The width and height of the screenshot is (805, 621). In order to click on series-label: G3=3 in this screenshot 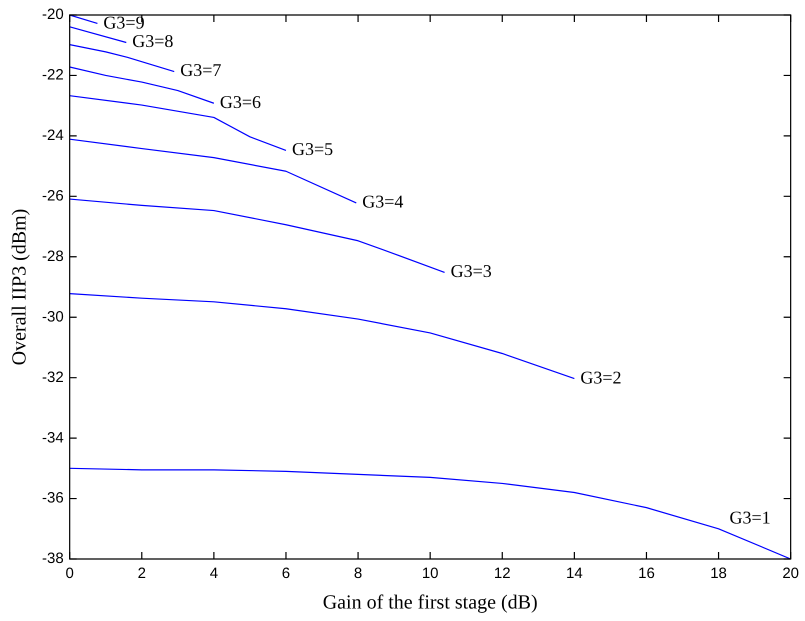, I will do `click(471, 271)`.